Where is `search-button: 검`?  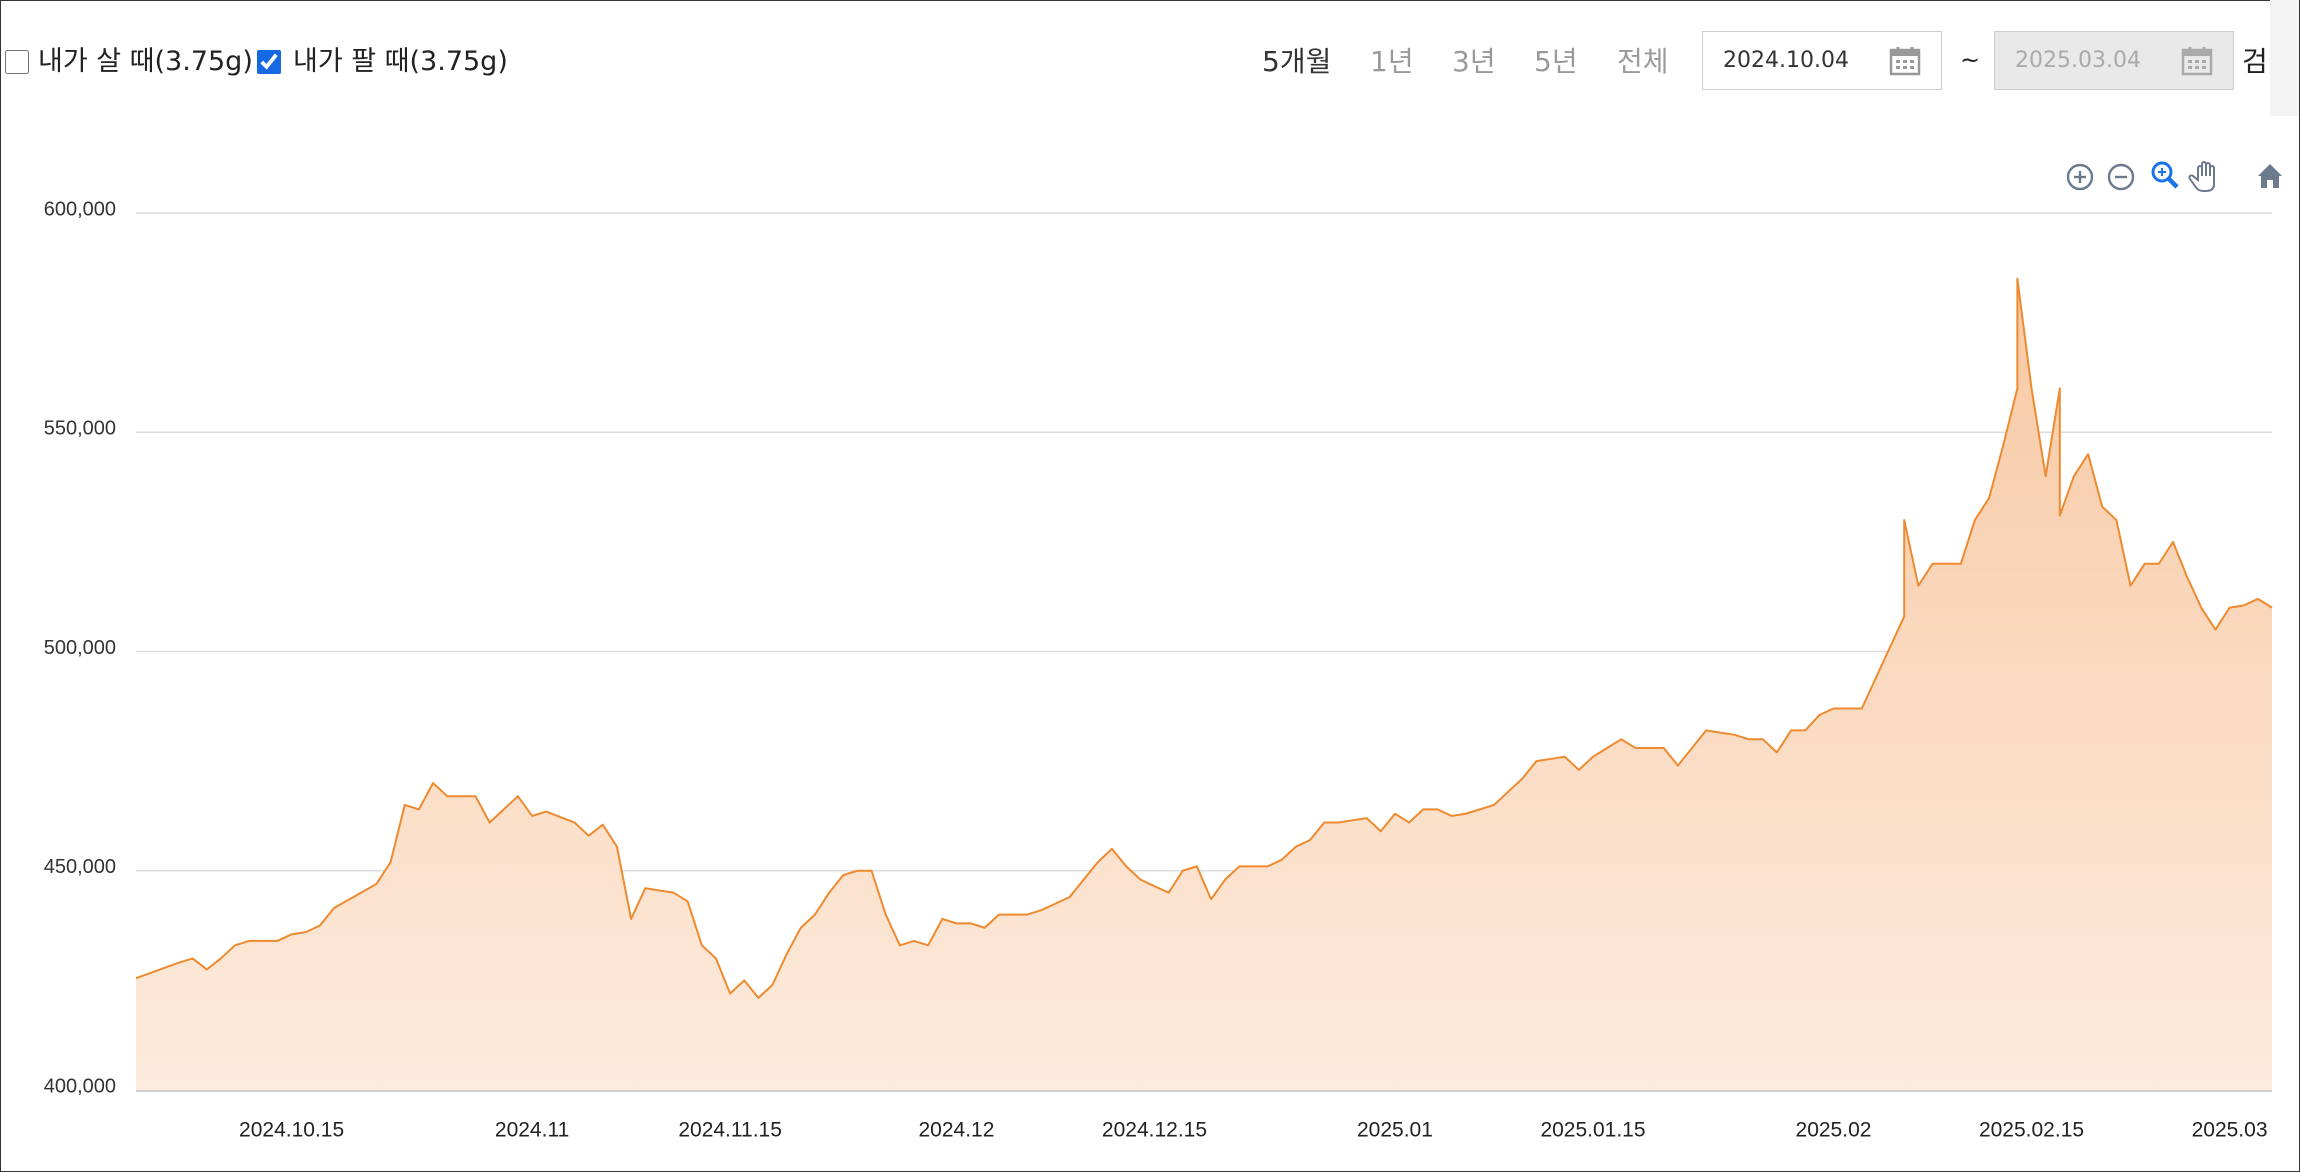 search-button: 검 is located at coordinates (2255, 61).